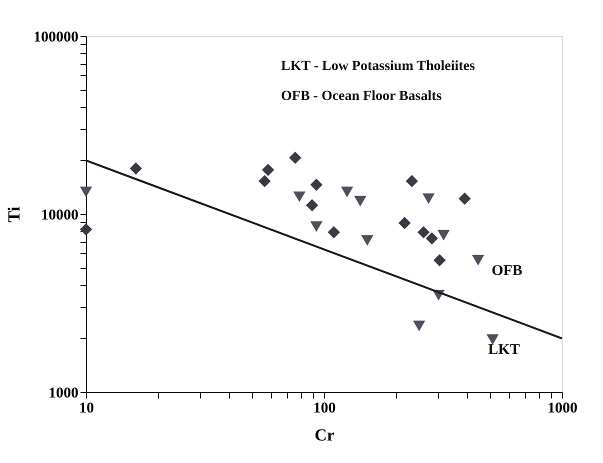 This screenshot has width=603, height=463. Describe the element at coordinates (378, 66) in the screenshot. I see `annotation: LKT - Low Potassium Tholeiites` at that location.